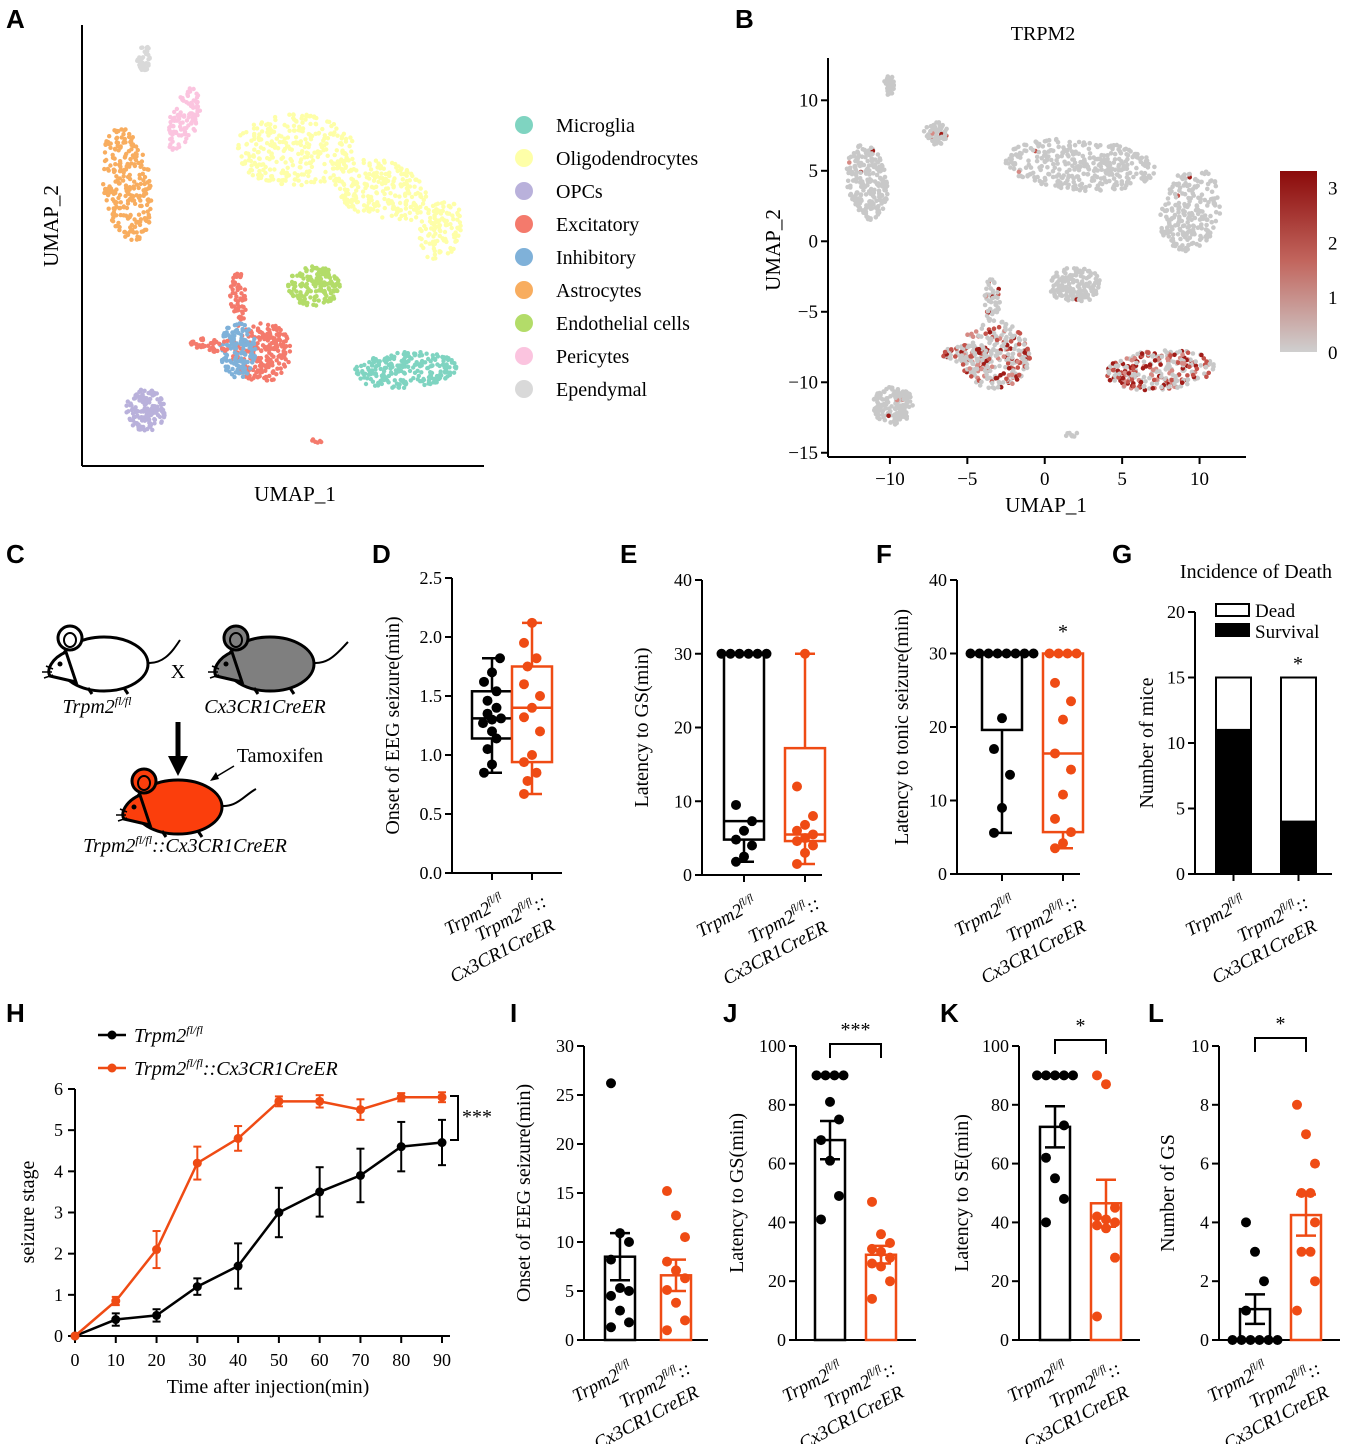 The height and width of the screenshot is (1444, 1367). I want to click on significance-bracket, so click(454, 1118).